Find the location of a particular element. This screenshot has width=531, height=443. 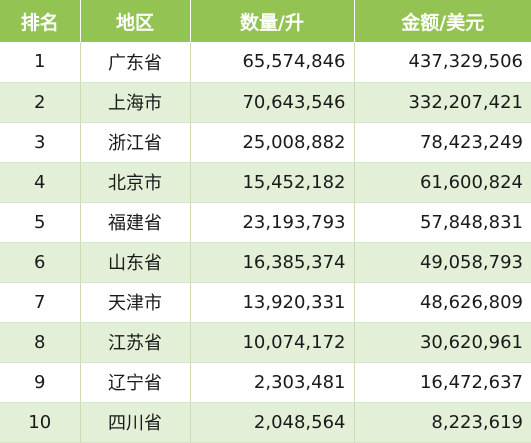

table-row: 4 北京市 15,452,182 61,600,824 is located at coordinates (265, 182).